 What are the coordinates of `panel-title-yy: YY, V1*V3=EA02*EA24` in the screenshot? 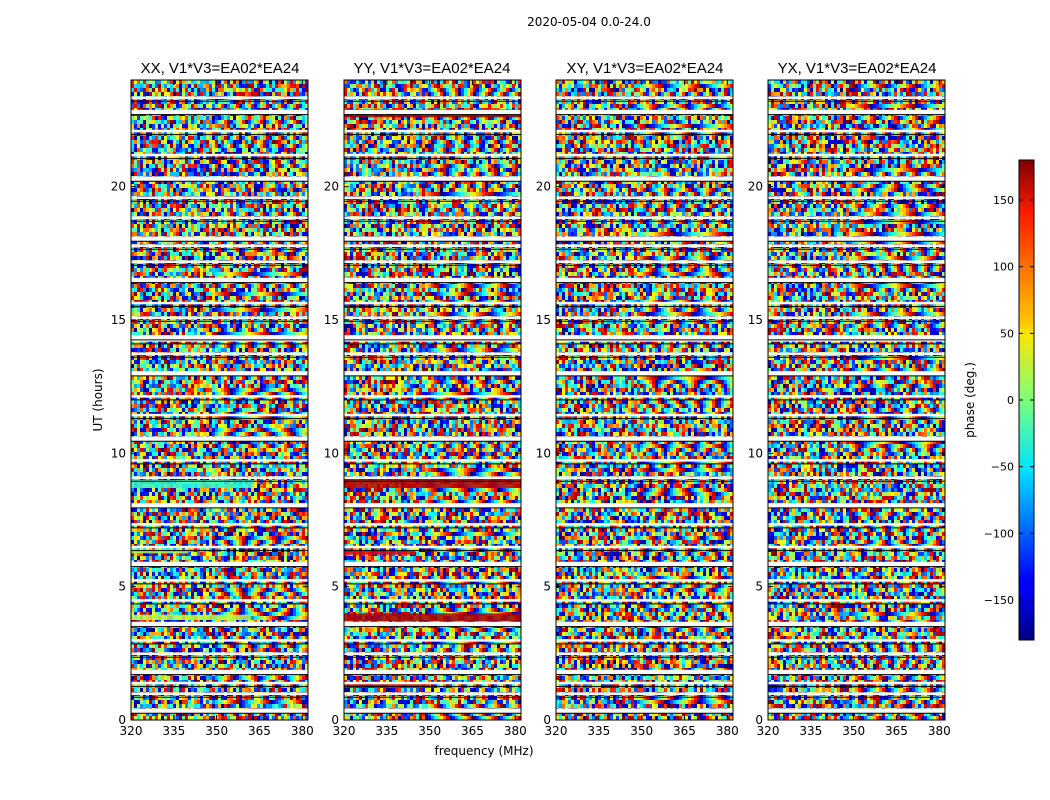 It's located at (432, 68).